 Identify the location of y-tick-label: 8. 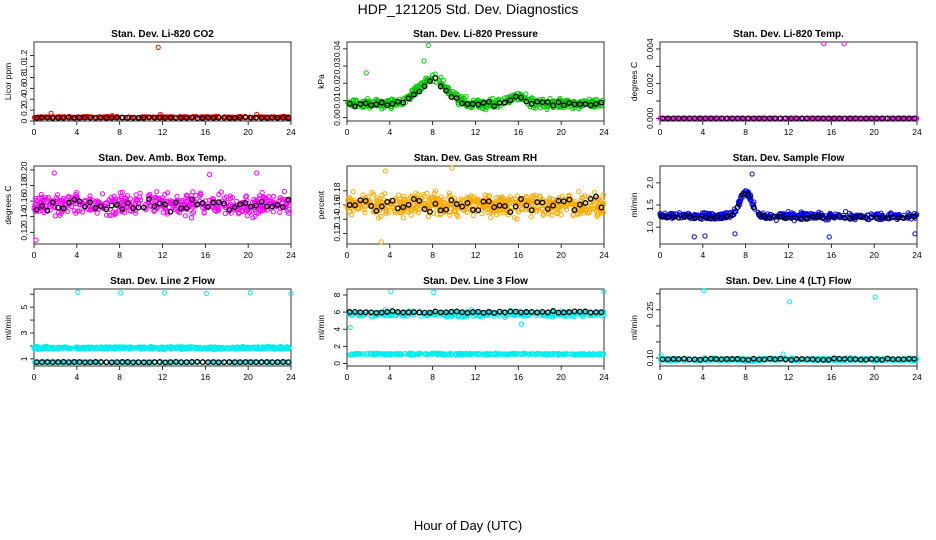
(337, 294).